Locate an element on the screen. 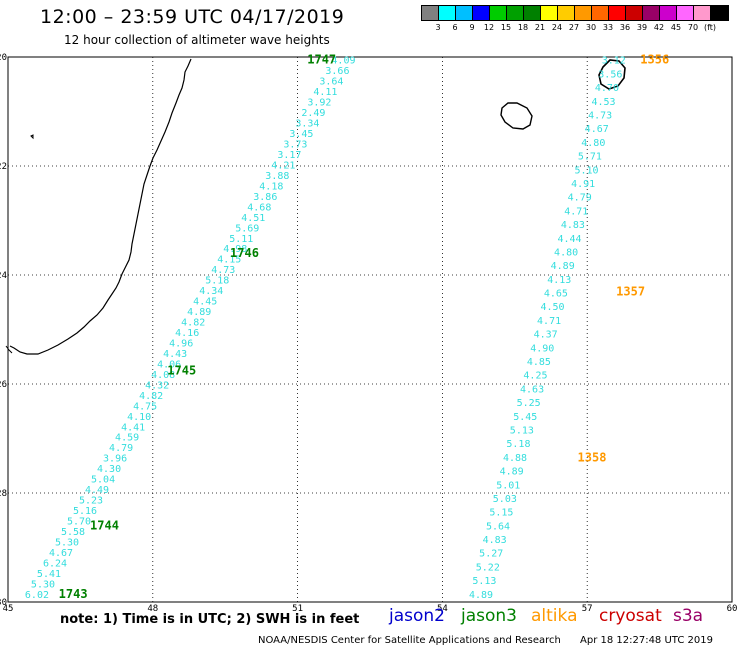 The height and width of the screenshot is (650, 740). wave-height-value: 4.13 is located at coordinates (559, 280).